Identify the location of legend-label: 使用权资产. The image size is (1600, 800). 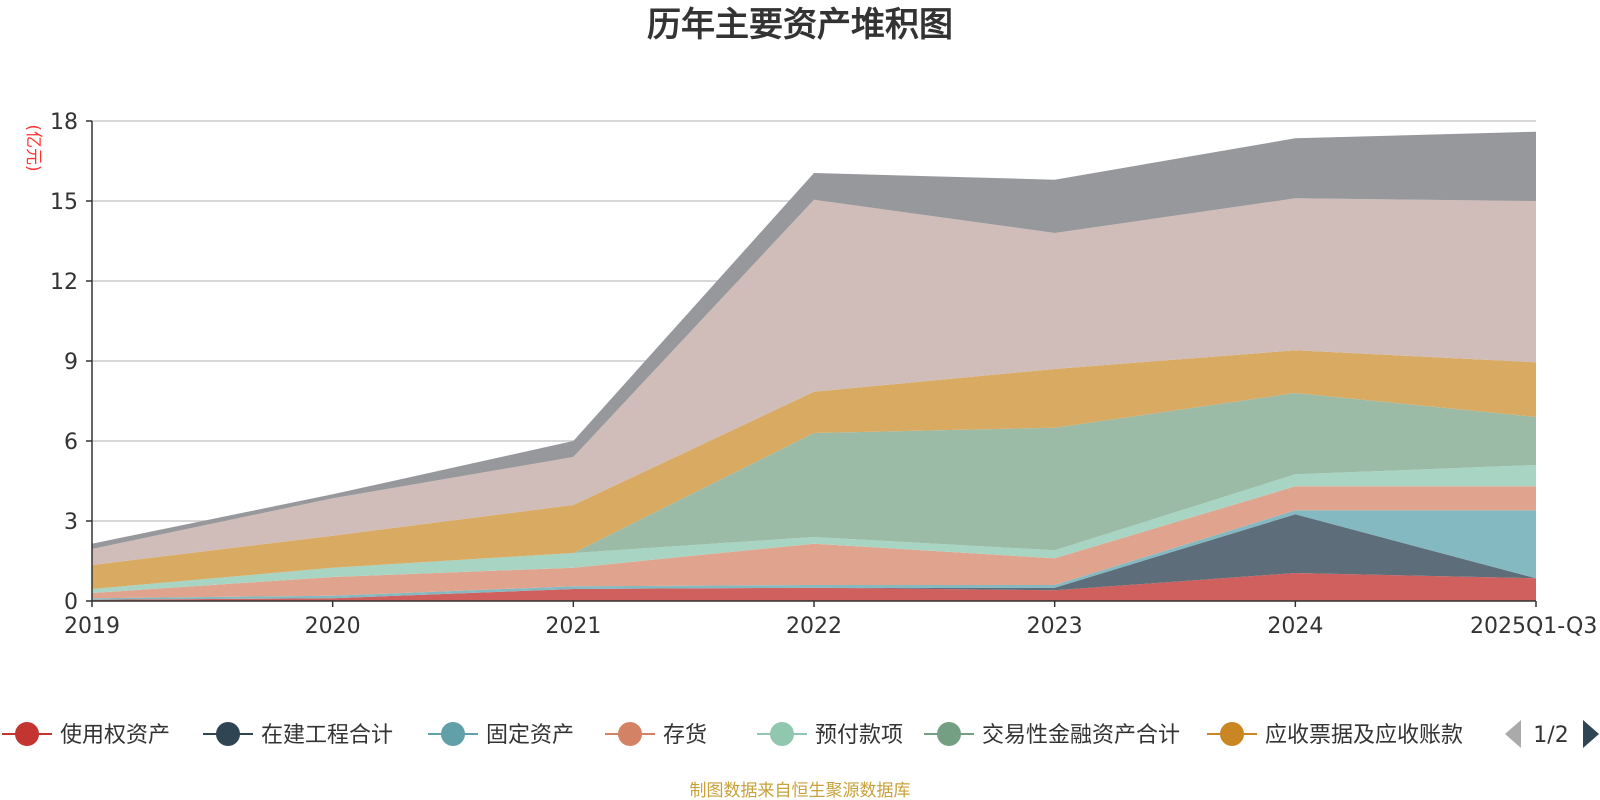
(115, 735).